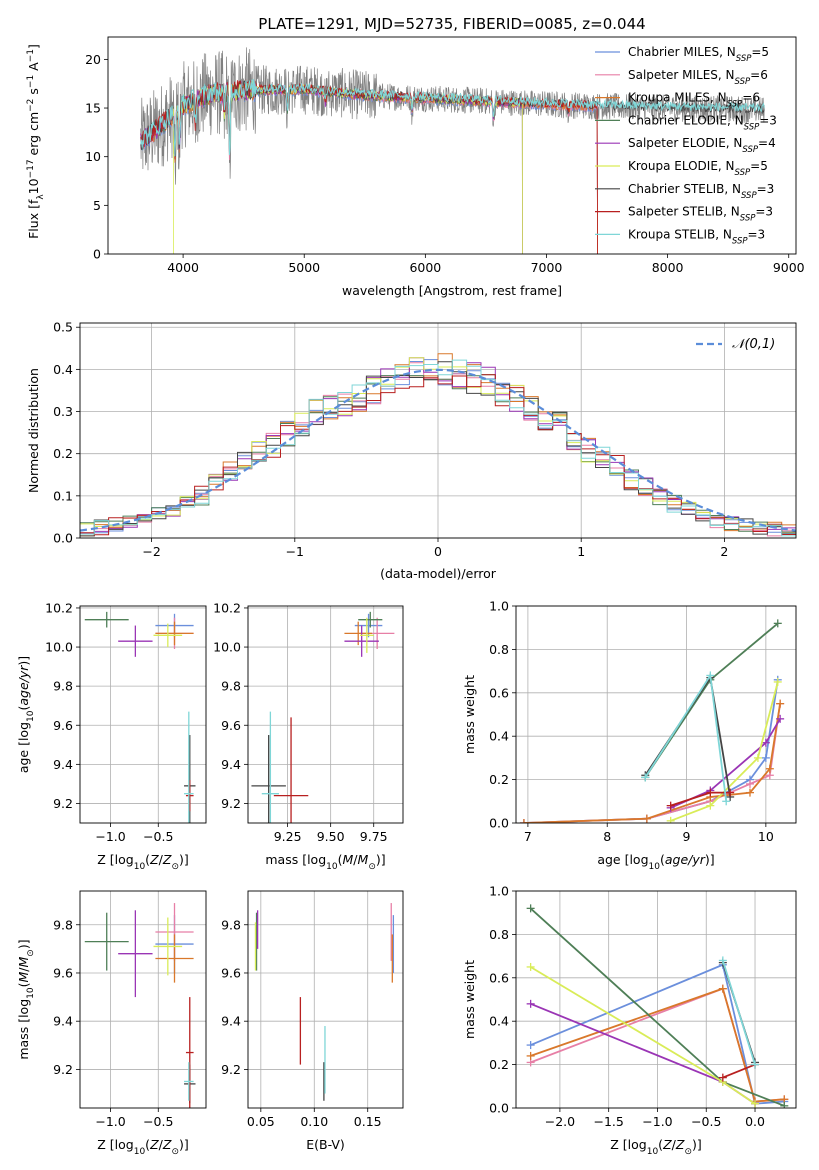 Image resolution: width=819 pixels, height=1170 pixels. I want to click on errorbar-point-salpeter_stelib, so click(291, 770).